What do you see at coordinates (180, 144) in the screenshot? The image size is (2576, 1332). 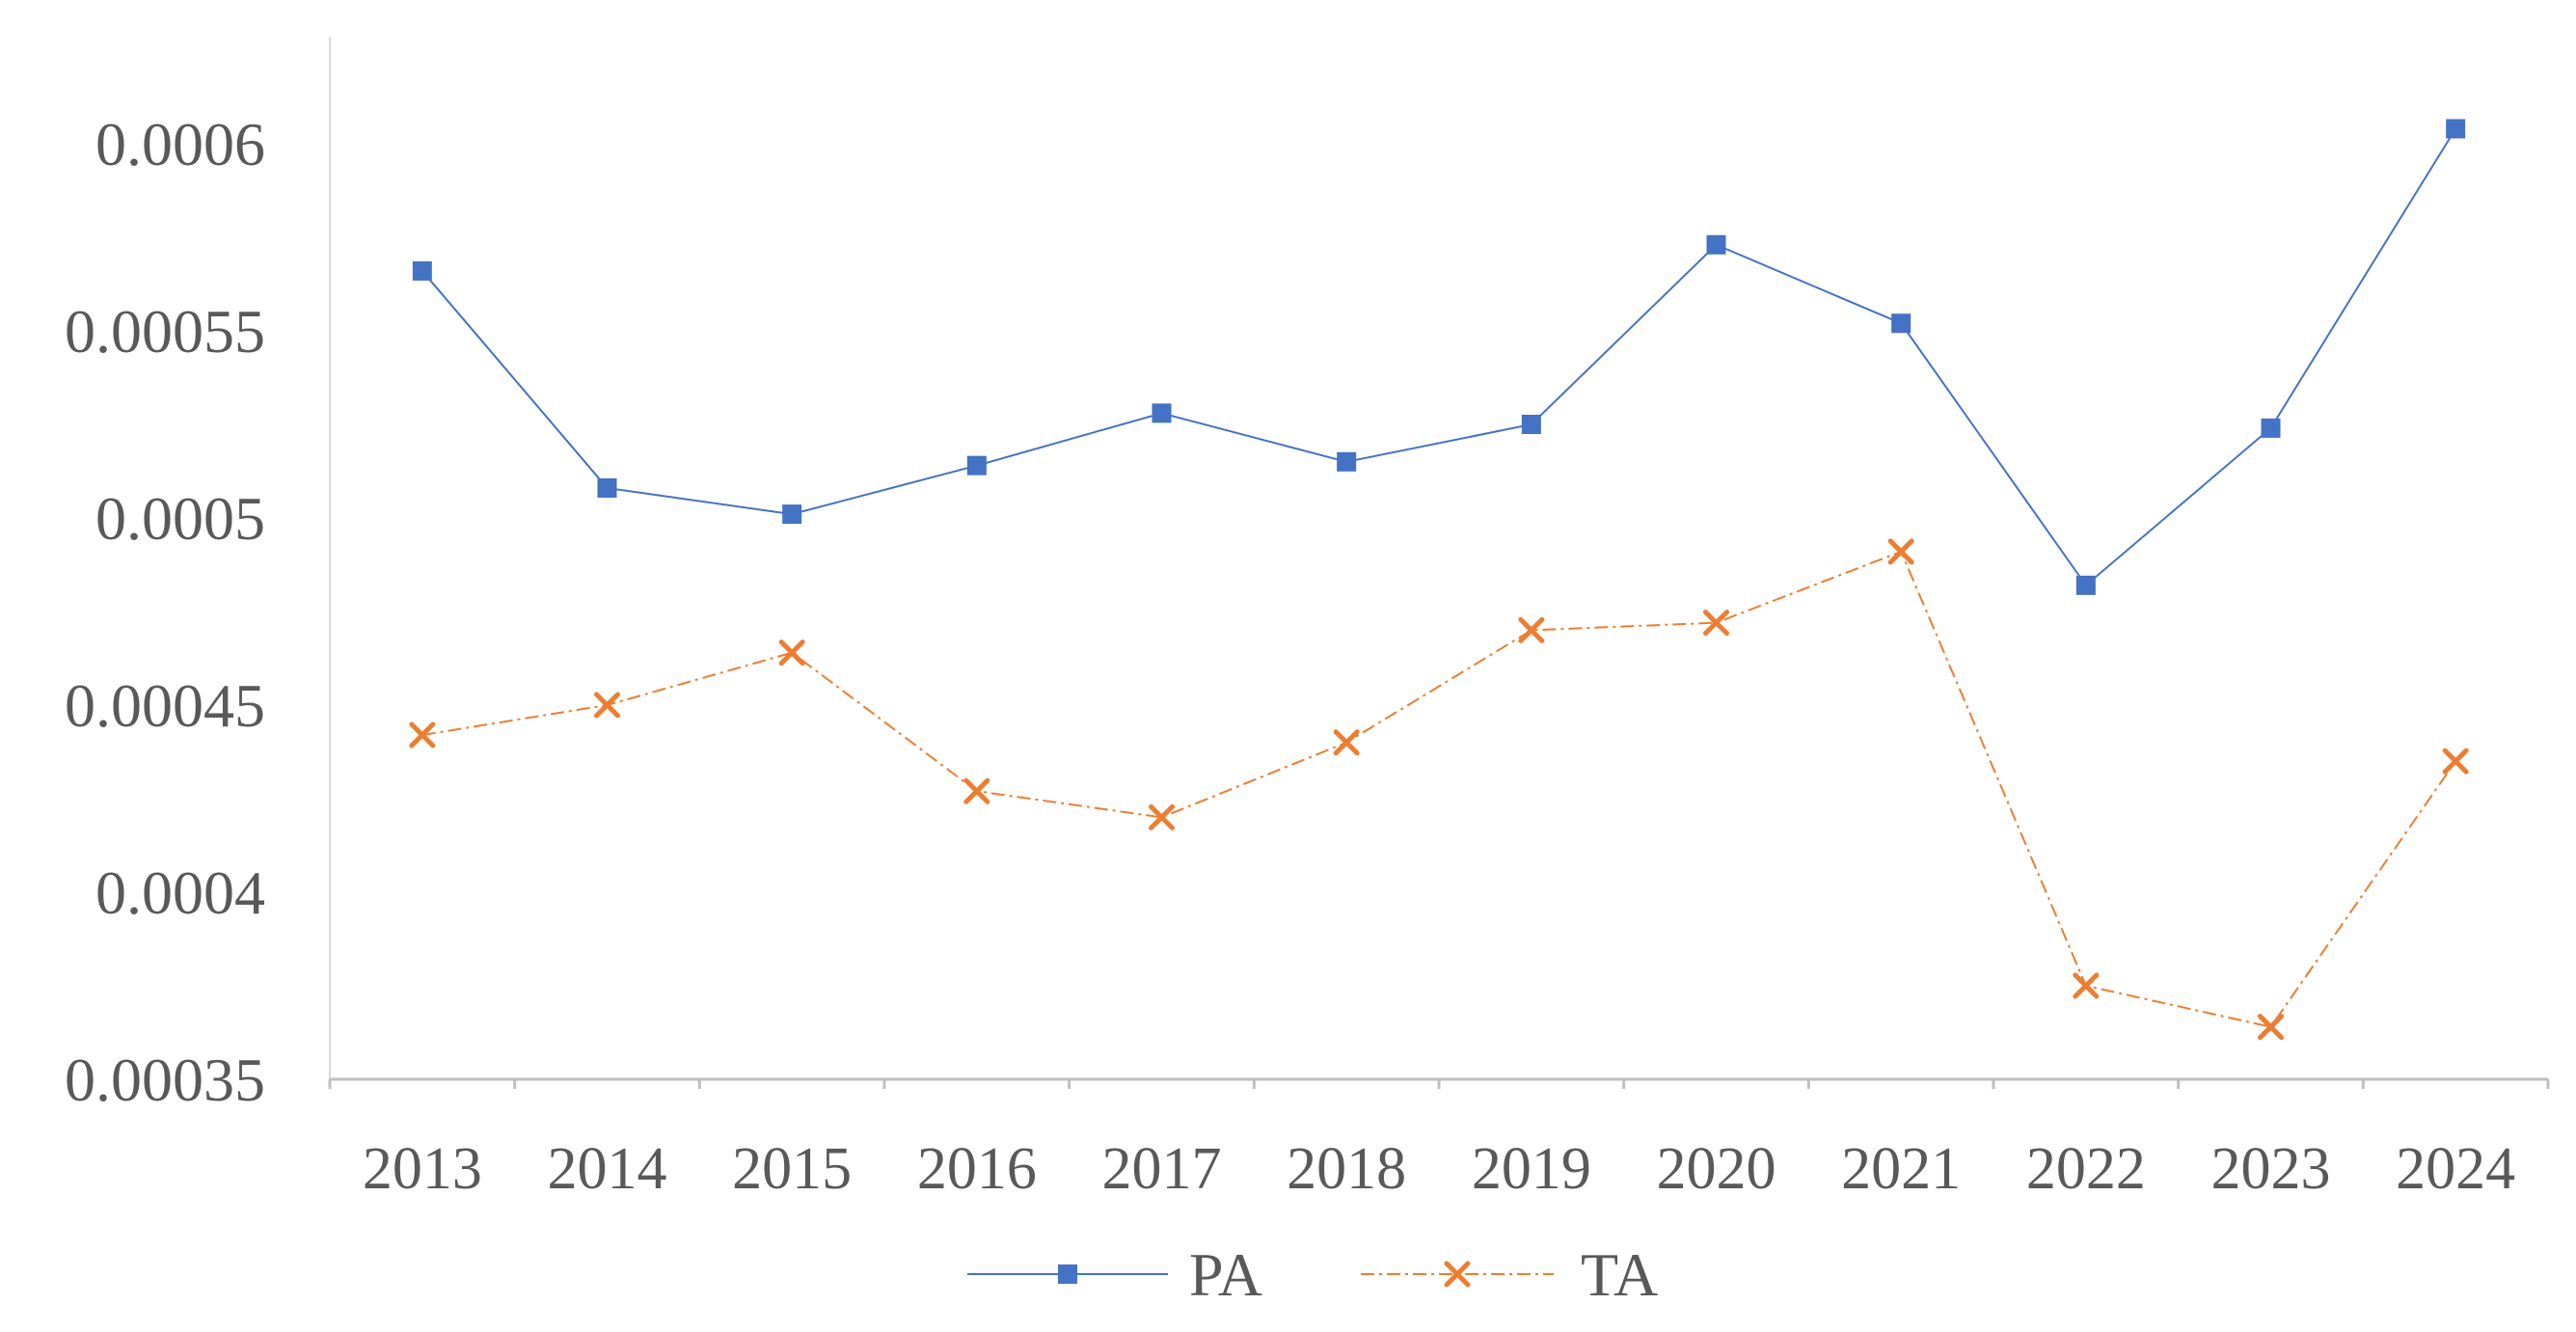 I see `y-tick-label: 0.0006` at bounding box center [180, 144].